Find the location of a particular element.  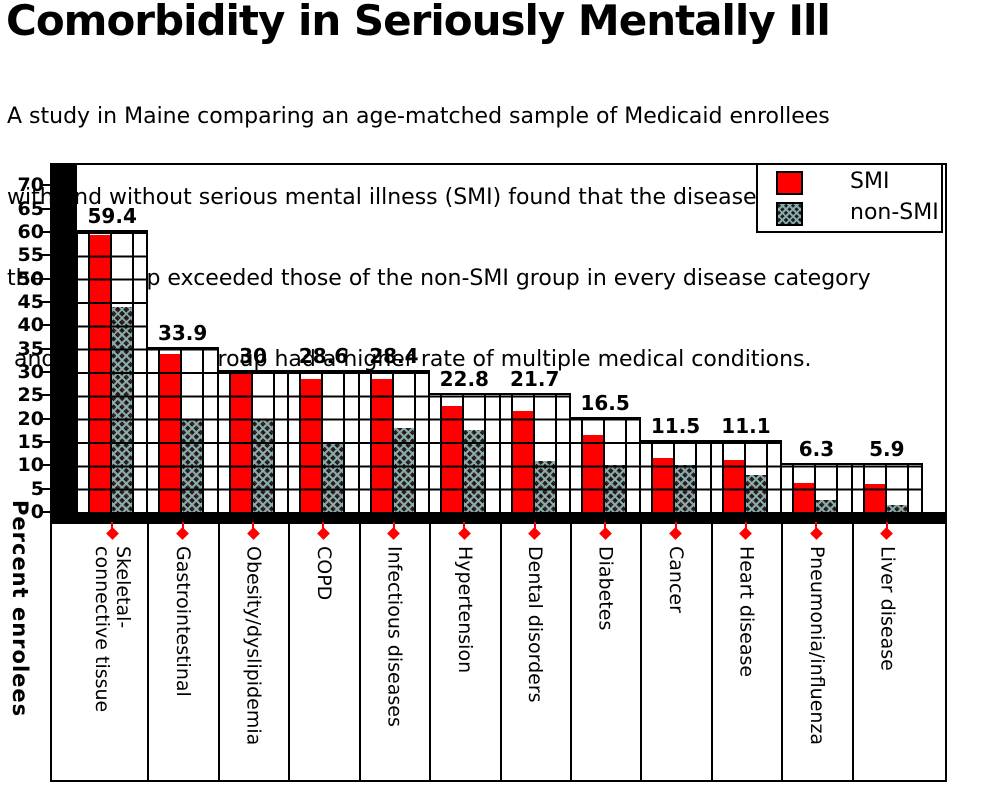

bar-value-label: 5.9 is located at coordinates (887, 449).